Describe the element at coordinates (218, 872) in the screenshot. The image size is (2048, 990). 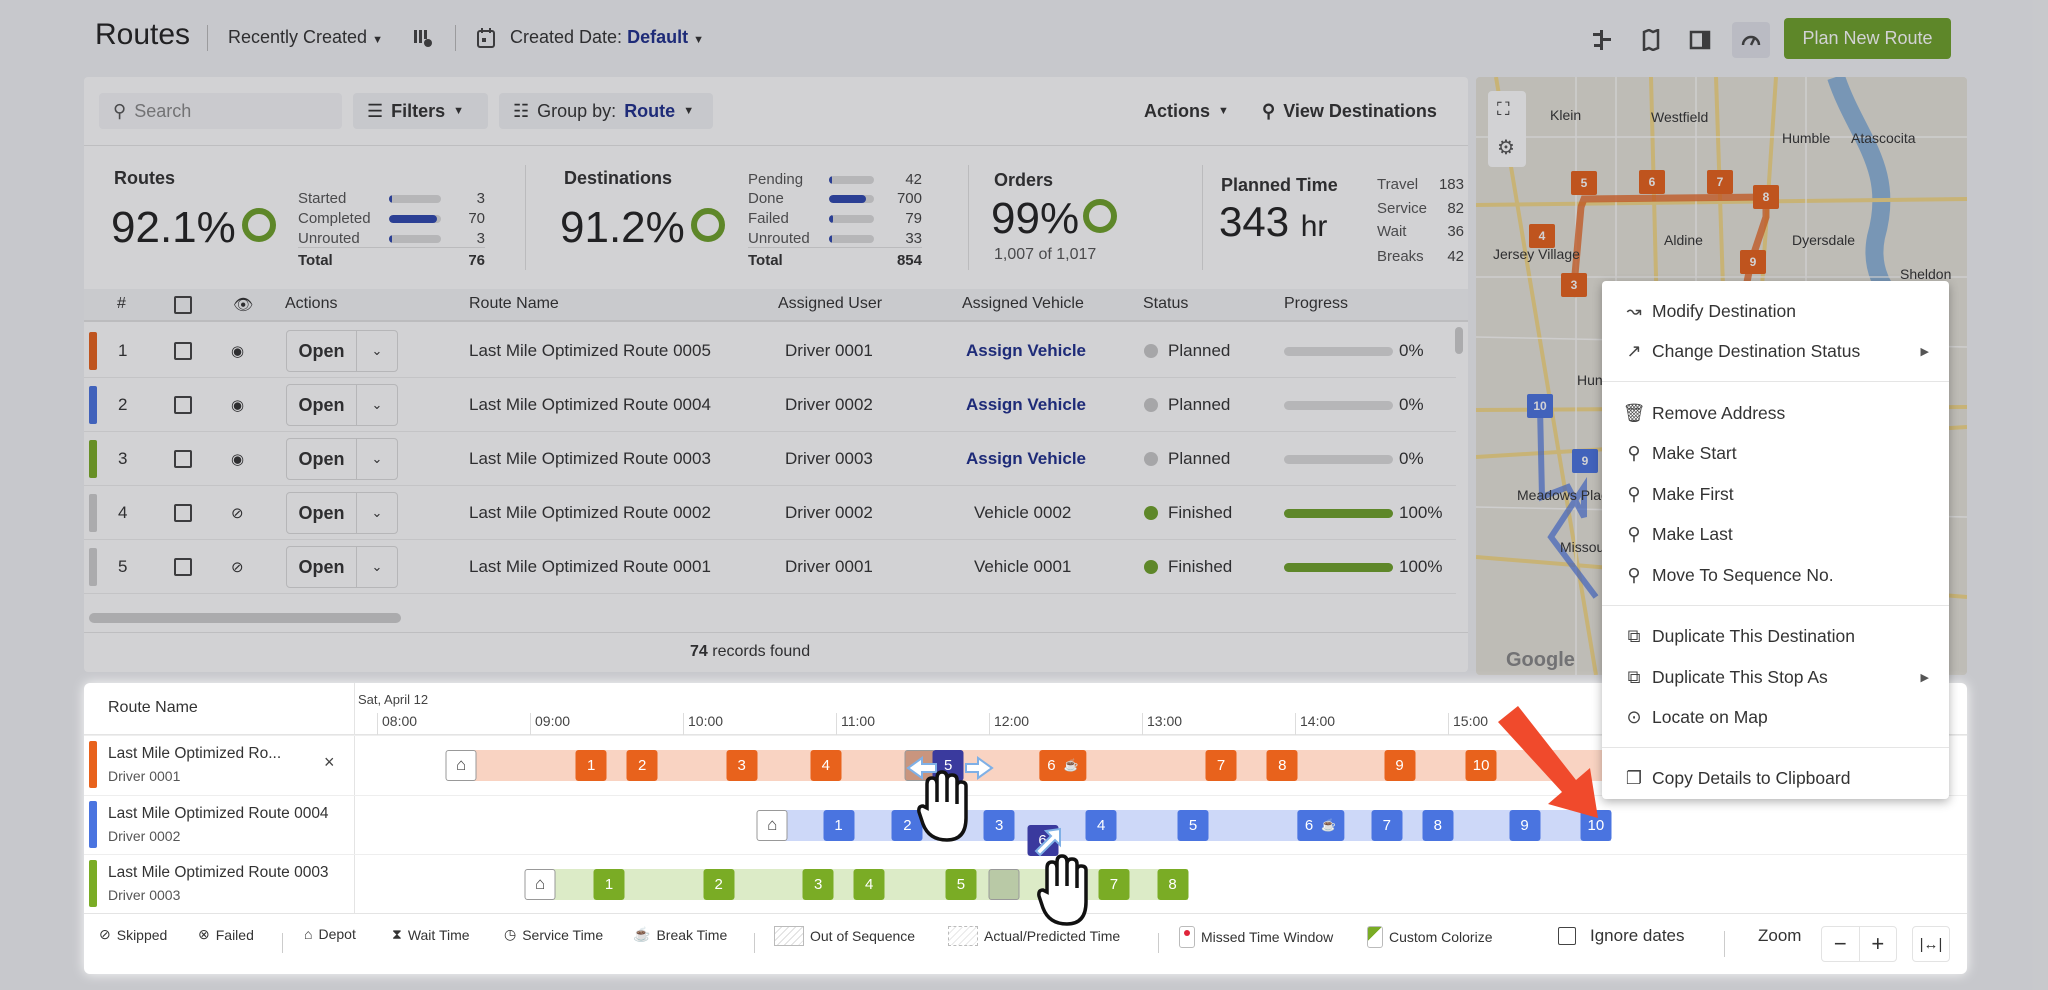
I see `timeline-route-name: Last Mile Optimized Route 0003` at that location.